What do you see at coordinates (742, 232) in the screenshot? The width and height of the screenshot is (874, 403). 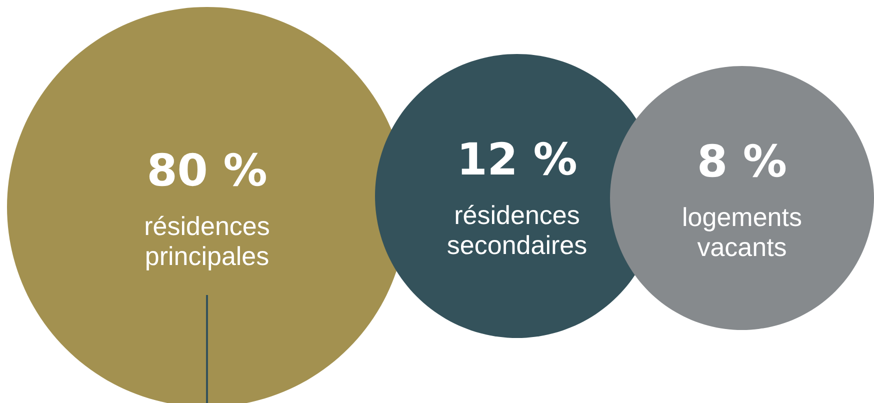 I see `category-label: logements vacants` at bounding box center [742, 232].